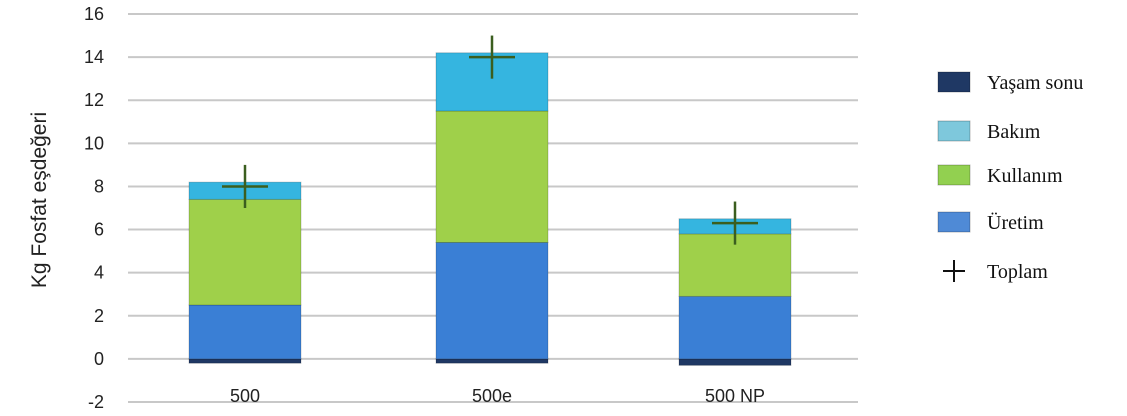 Image resolution: width=1127 pixels, height=416 pixels. I want to click on y-tick-label: 12, so click(94, 100).